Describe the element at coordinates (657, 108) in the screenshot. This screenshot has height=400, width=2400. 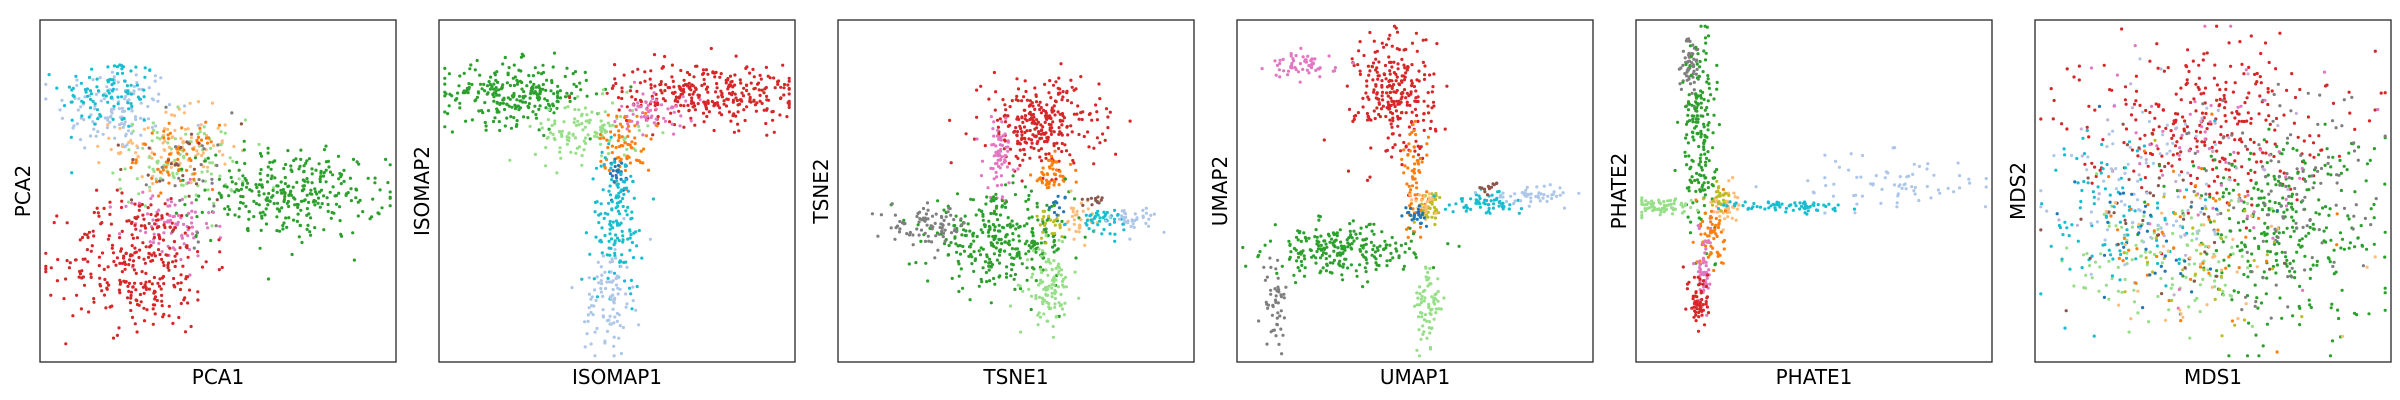
I see `cluster-pink` at that location.